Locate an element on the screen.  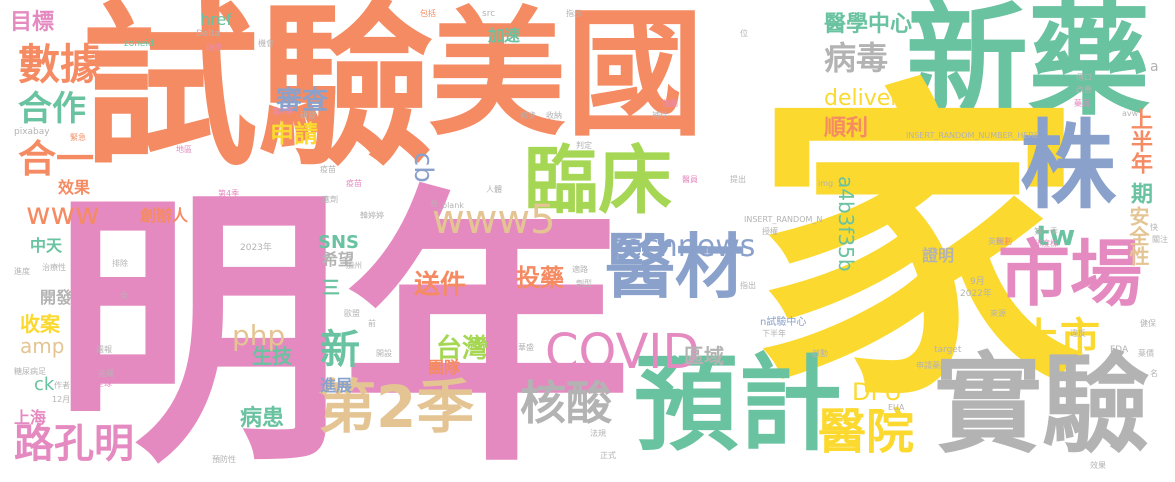
word-shencha: 審查 is located at coordinates (302, 101).